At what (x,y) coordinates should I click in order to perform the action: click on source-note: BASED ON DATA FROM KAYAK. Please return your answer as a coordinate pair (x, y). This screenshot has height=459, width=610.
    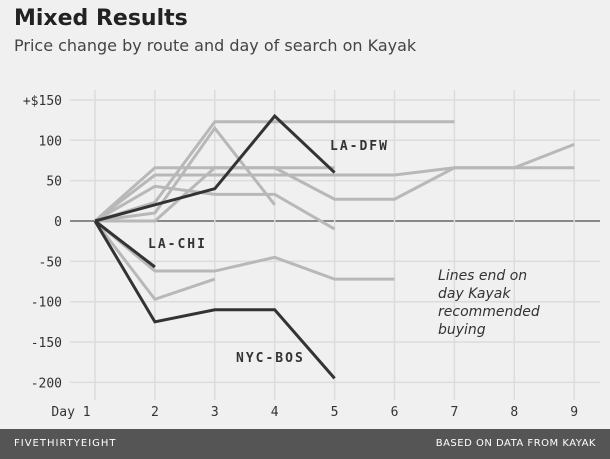
    Looking at the image, I should click on (515, 443).